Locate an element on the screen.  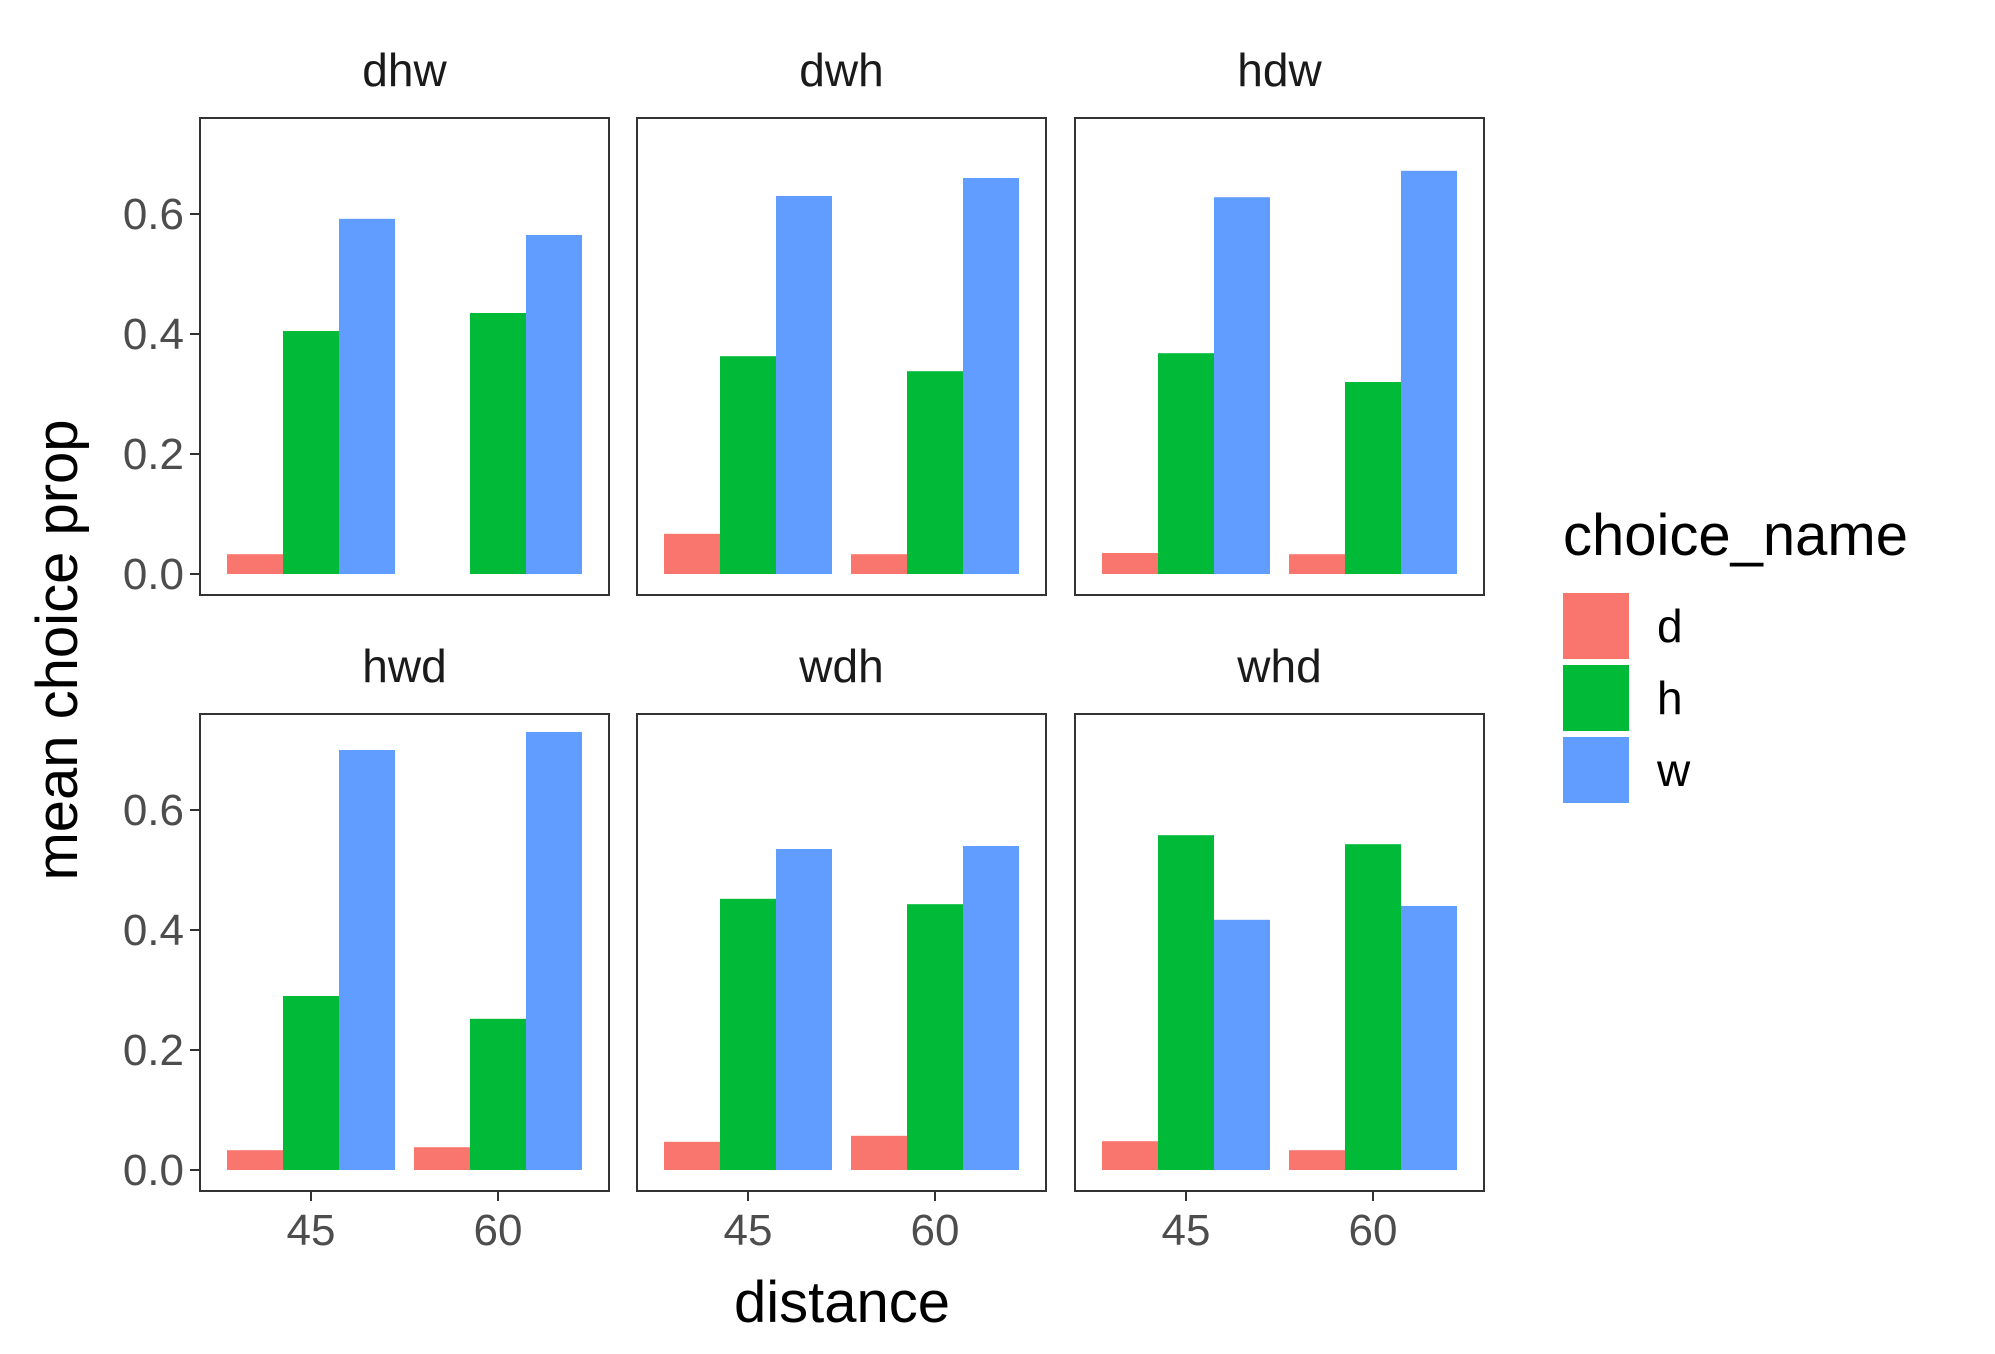
legend-label-w: w is located at coordinates (1673, 770).